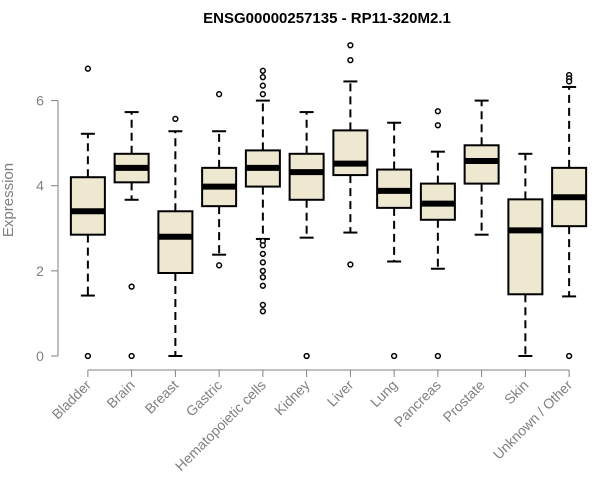  I want to click on y-axis-label: Expression, so click(8, 200).